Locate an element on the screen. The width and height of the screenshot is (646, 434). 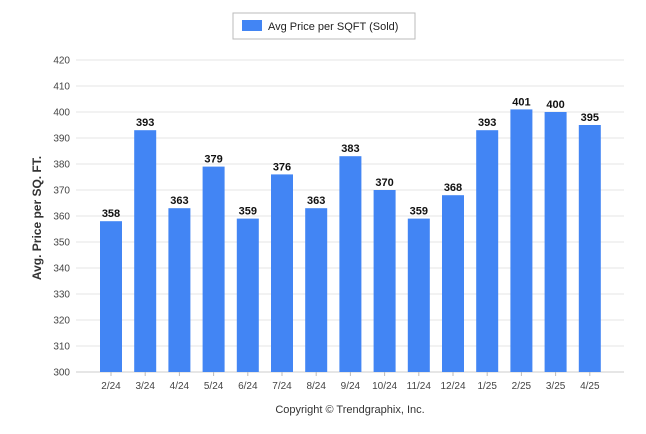
y-axis-ticks: 300 310 320 330 340 350 360 370 380 390 400 410 420 is located at coordinates (61, 217).